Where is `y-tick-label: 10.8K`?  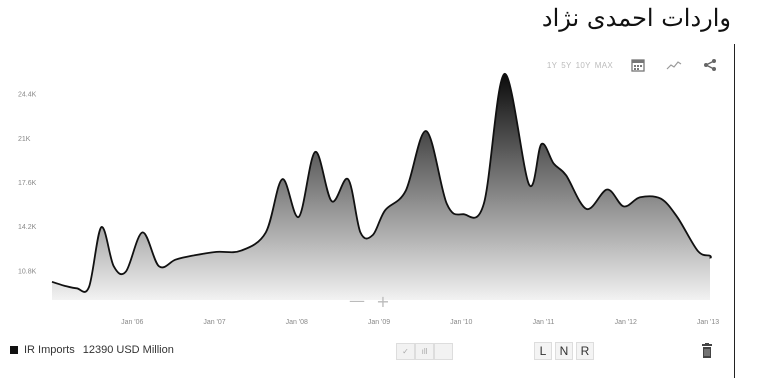
y-tick-label: 10.8K is located at coordinates (27, 271).